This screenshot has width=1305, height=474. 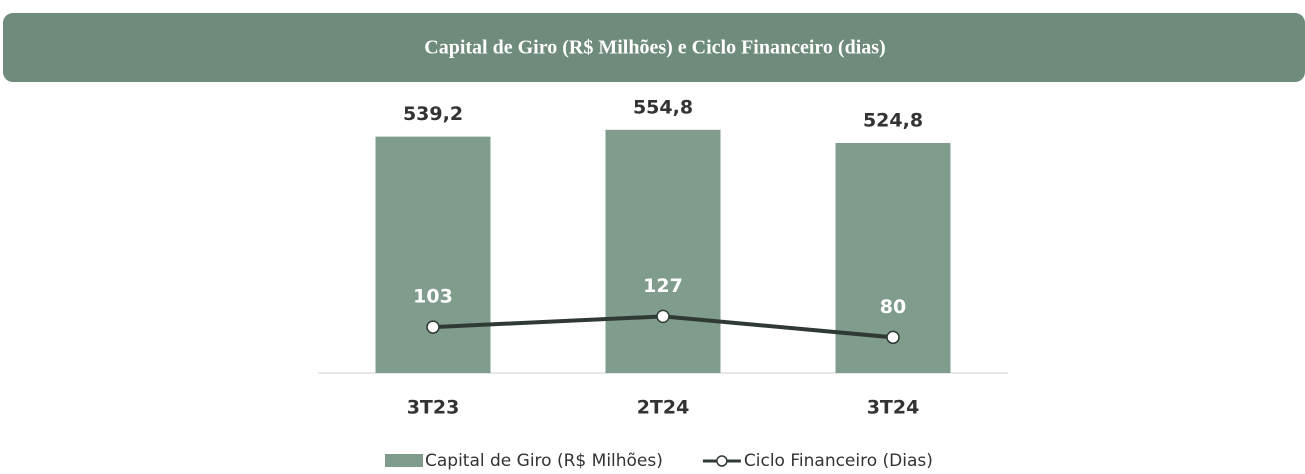 I want to click on x-tick-label: 3T24, so click(x=893, y=408).